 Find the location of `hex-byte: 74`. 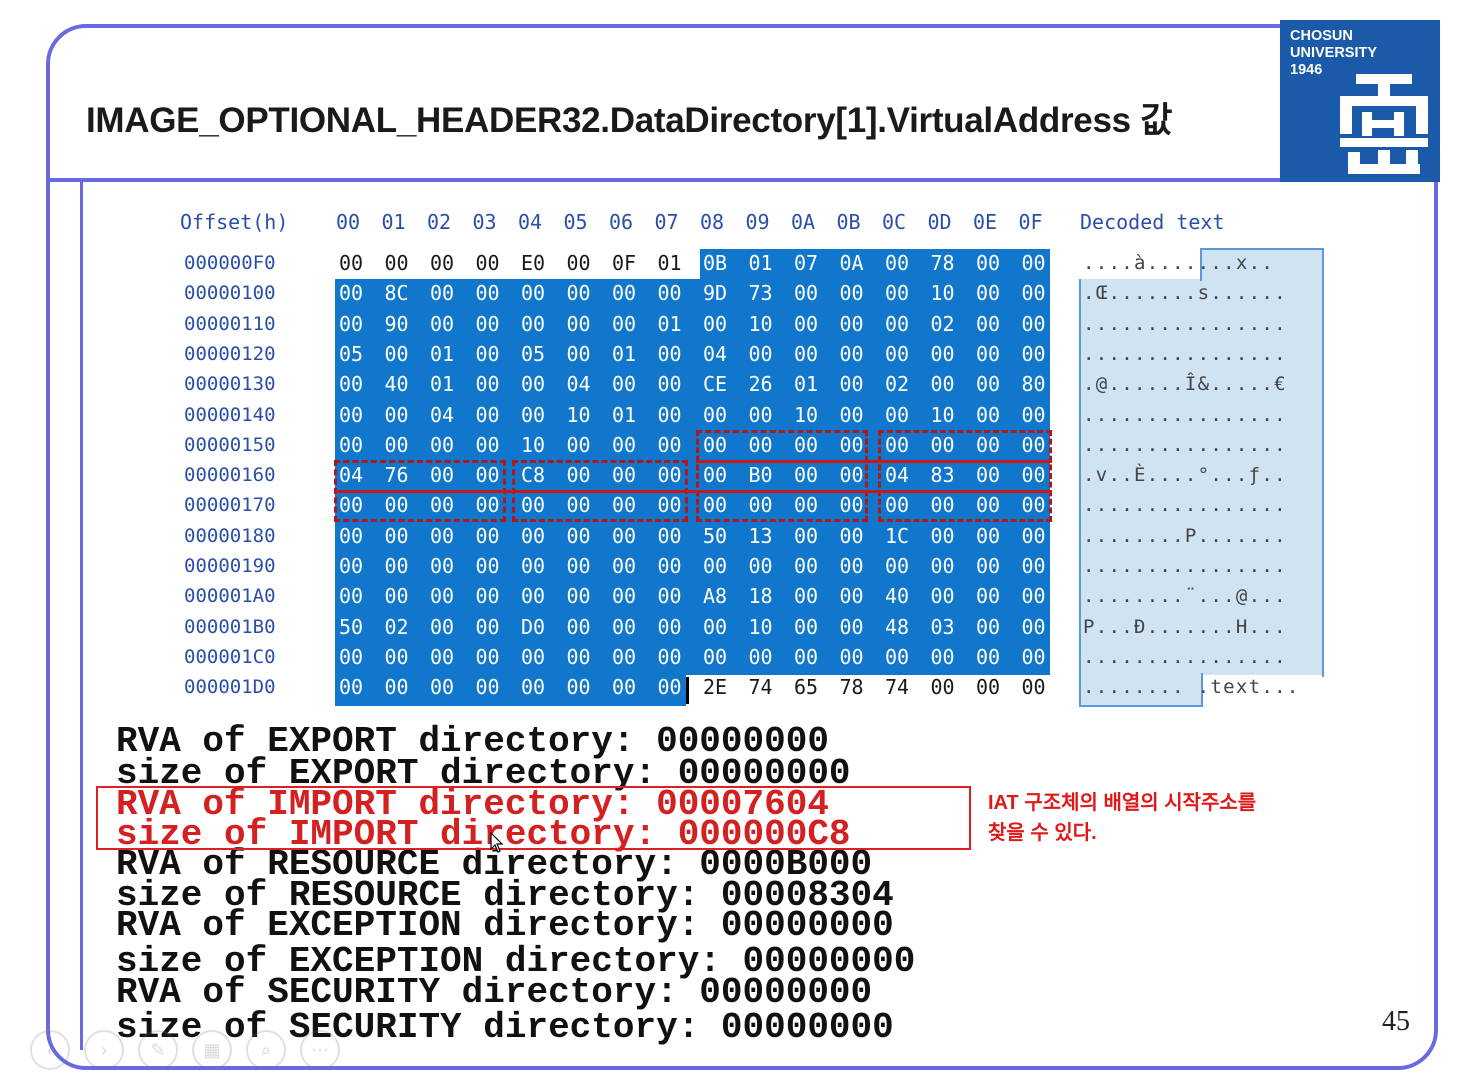

hex-byte: 74 is located at coordinates (760, 687).